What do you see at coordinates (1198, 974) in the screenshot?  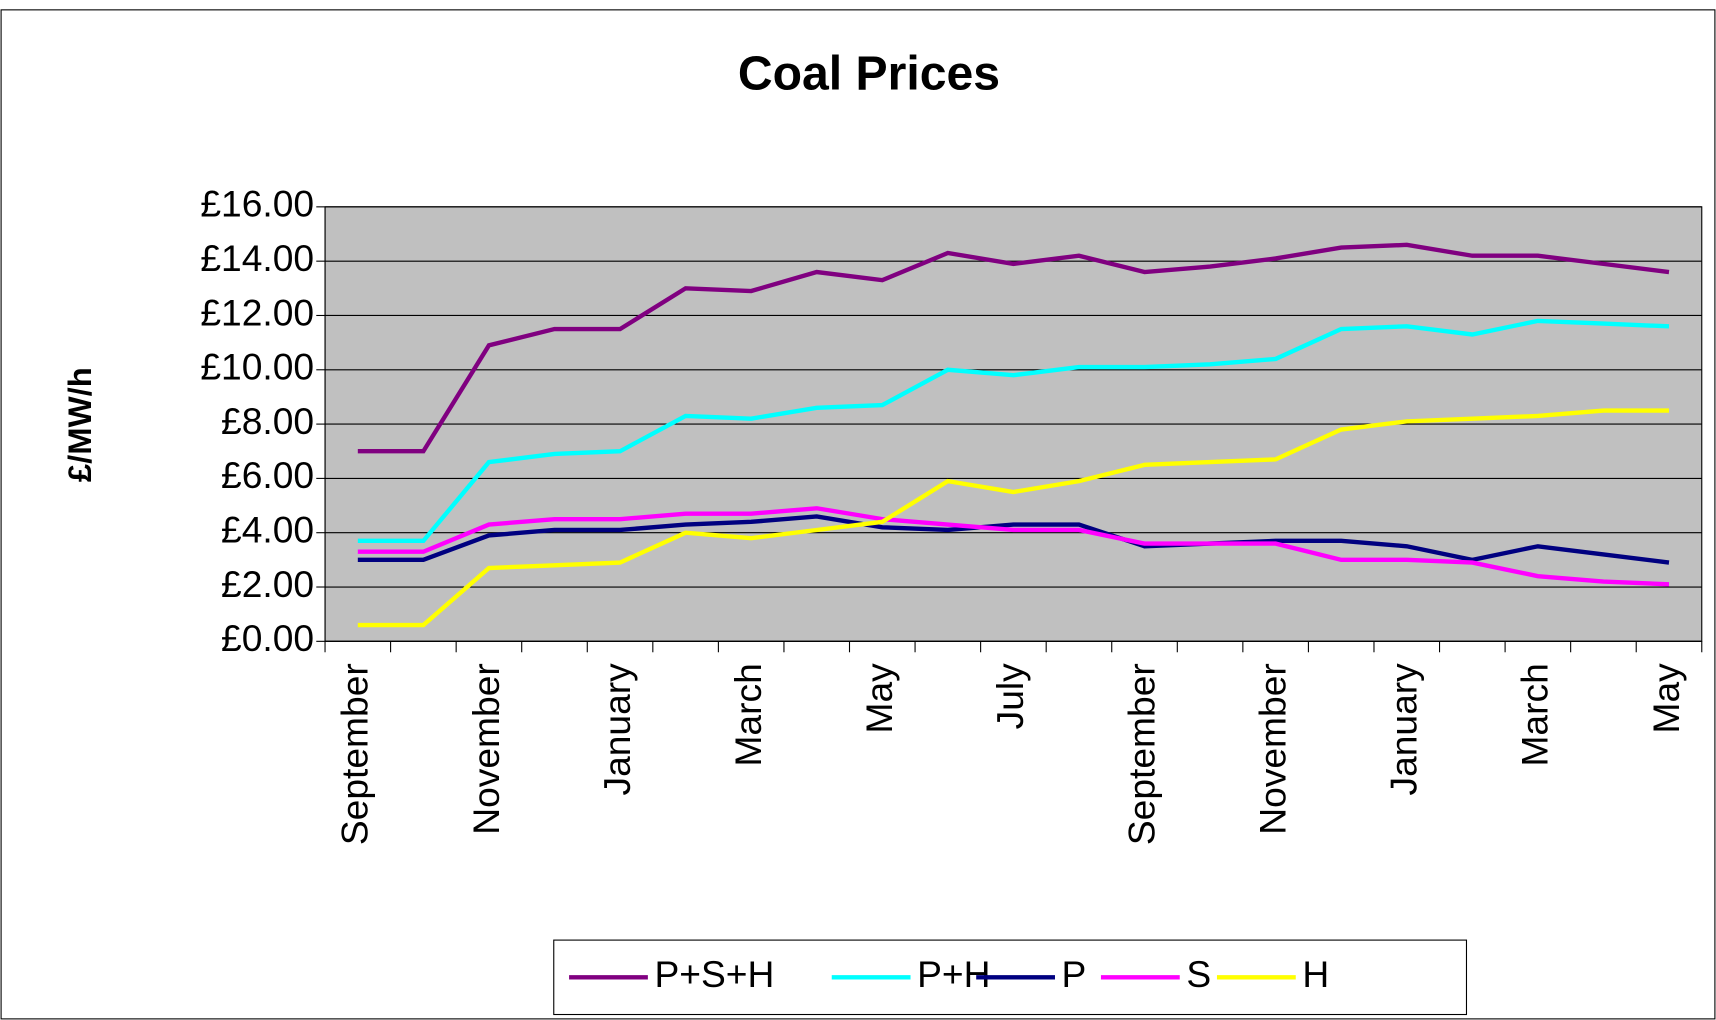 I see `legend-label: S` at bounding box center [1198, 974].